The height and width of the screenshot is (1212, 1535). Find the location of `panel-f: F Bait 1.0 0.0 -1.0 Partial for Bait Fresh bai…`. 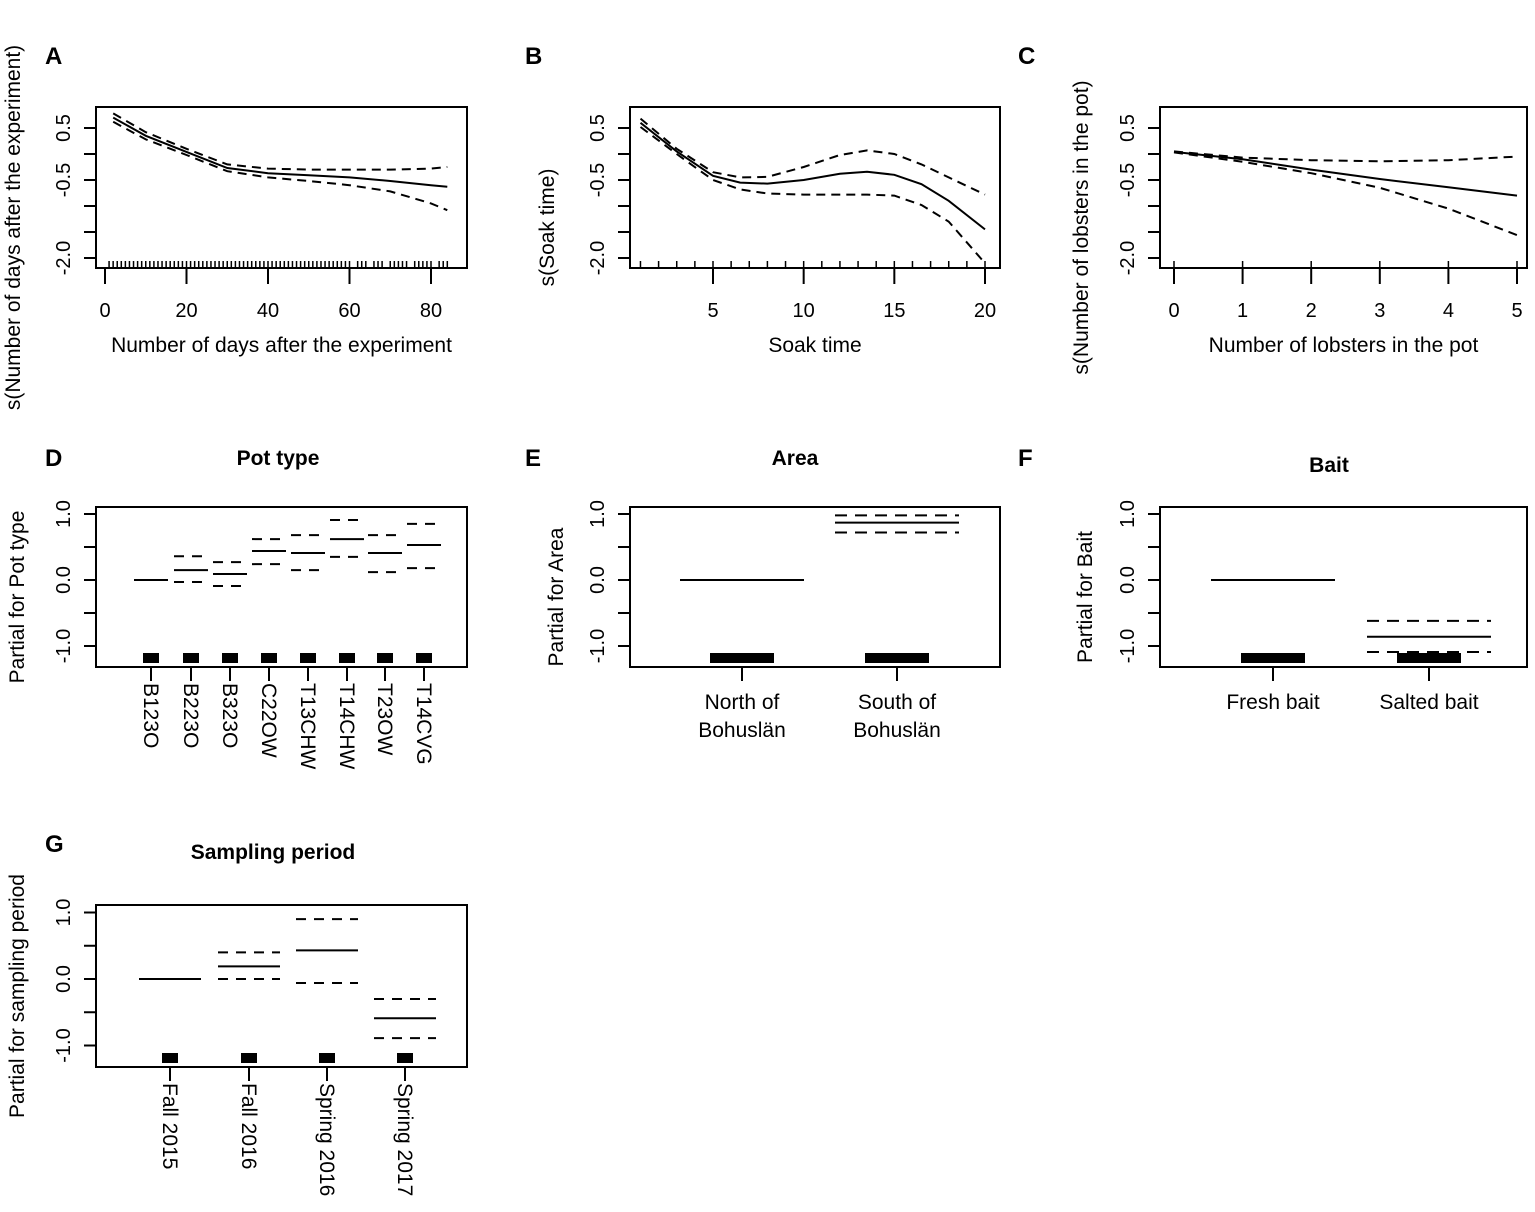

panel-f: F Bait 1.0 0.0 -1.0 Partial for Bait Fresh bai… is located at coordinates (1273, 579).